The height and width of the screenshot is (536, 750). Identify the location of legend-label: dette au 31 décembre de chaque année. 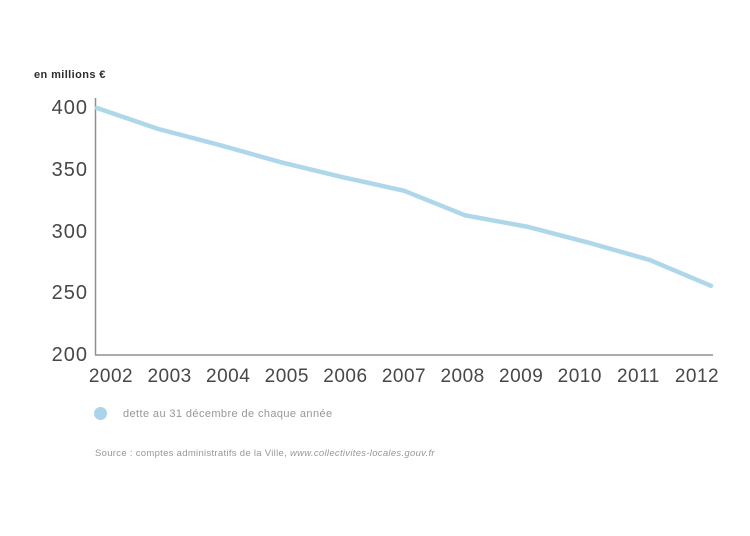
(228, 413).